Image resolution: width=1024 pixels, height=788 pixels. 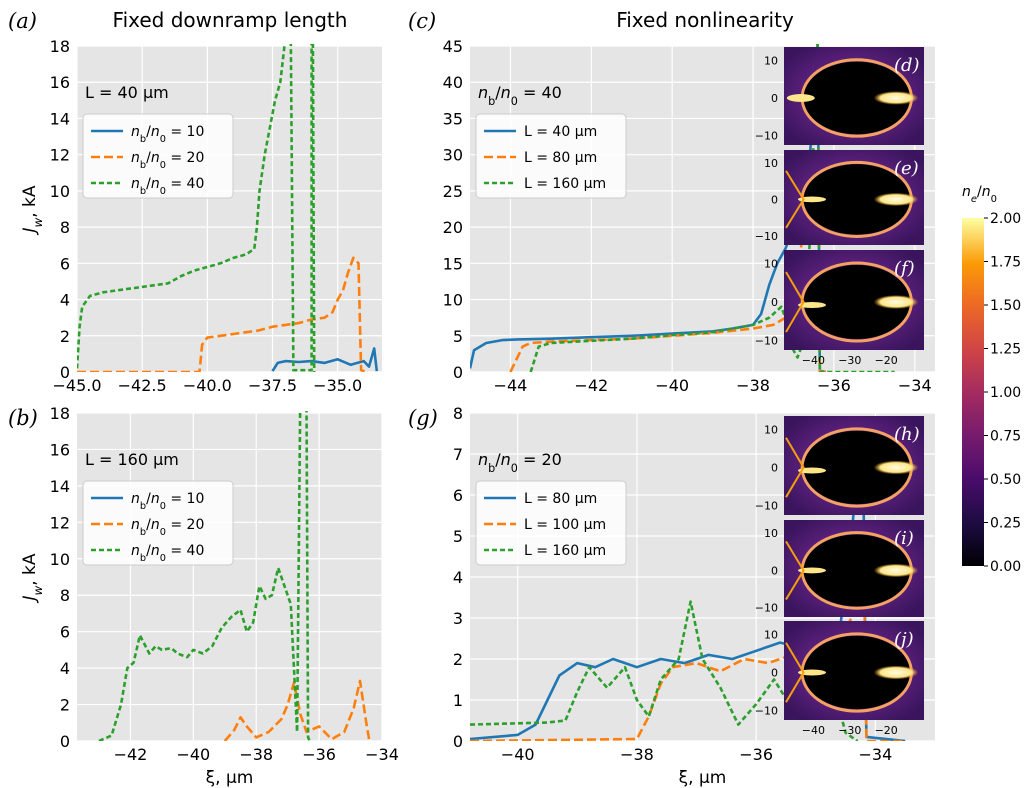 What do you see at coordinates (60, 522) in the screenshot?
I see `y-tick-label: 12` at bounding box center [60, 522].